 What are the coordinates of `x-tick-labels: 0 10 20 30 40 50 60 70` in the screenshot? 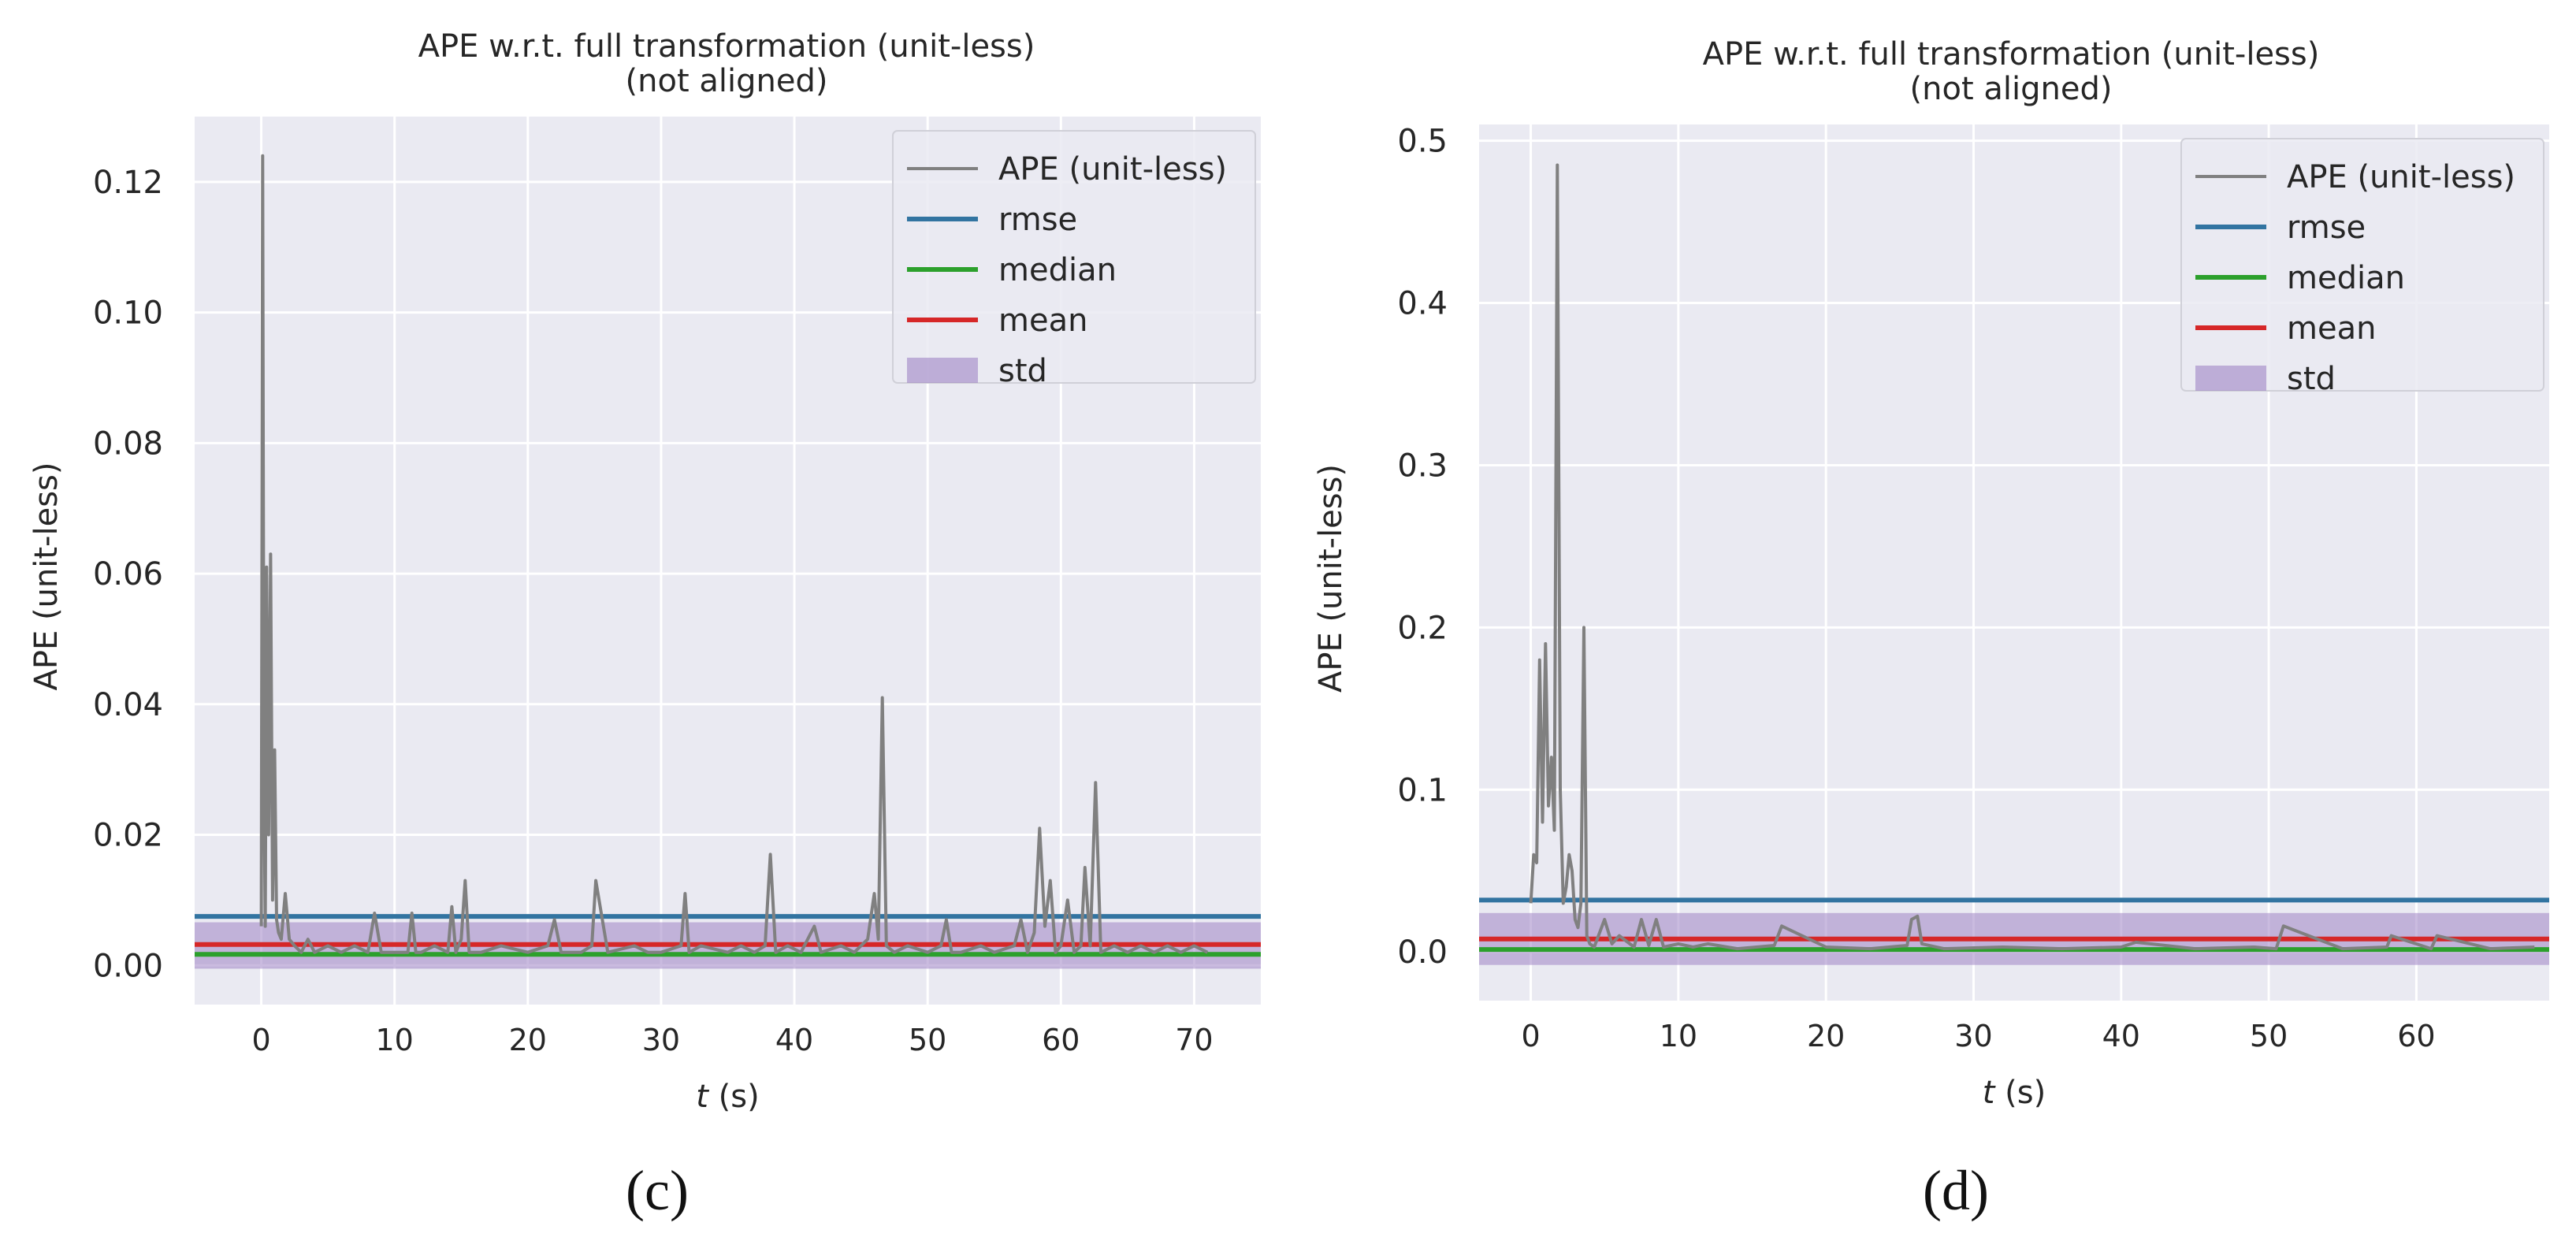 It's located at (732, 1040).